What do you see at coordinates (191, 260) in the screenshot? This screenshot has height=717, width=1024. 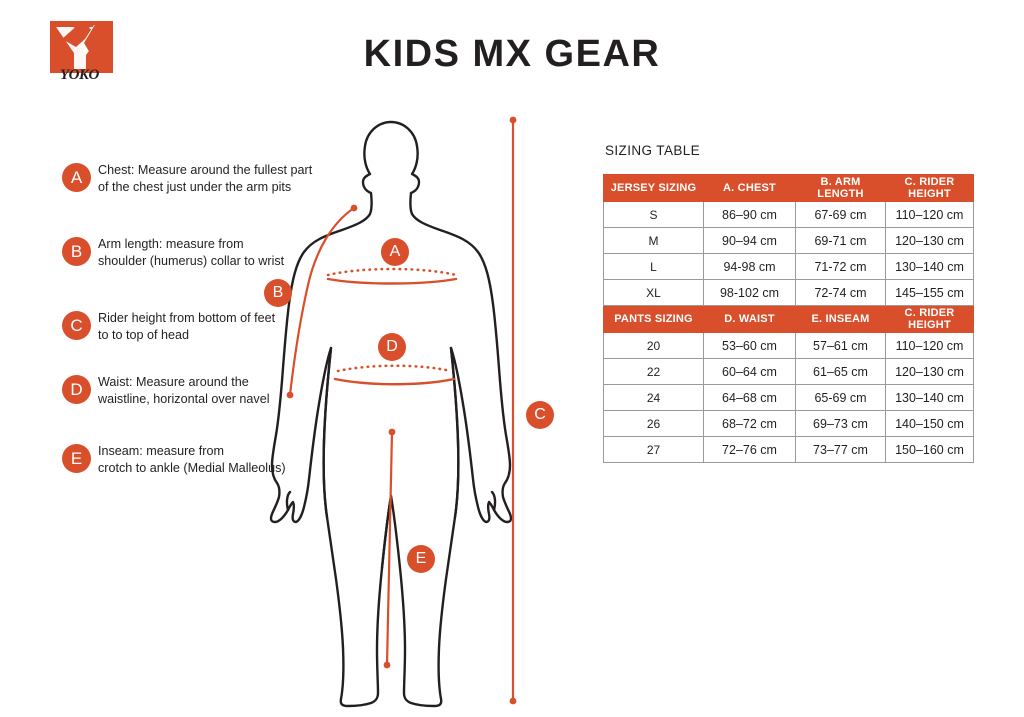 I see `legend-line: shoulder (humerus) collar to wrist` at bounding box center [191, 260].